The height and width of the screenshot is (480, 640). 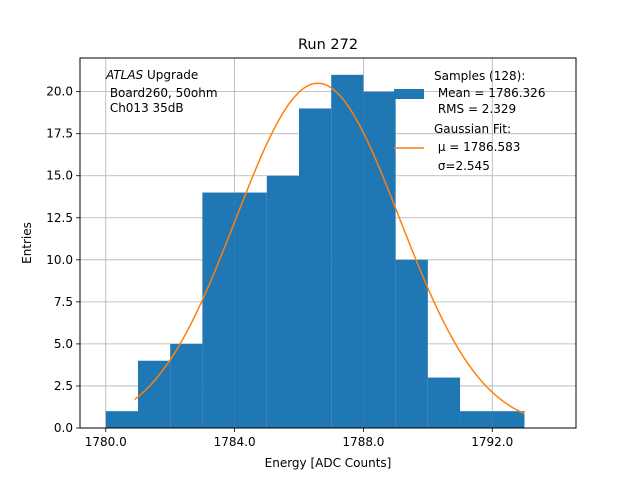 What do you see at coordinates (472, 129) in the screenshot?
I see `legend-fit-title: Gaussian Fit:` at bounding box center [472, 129].